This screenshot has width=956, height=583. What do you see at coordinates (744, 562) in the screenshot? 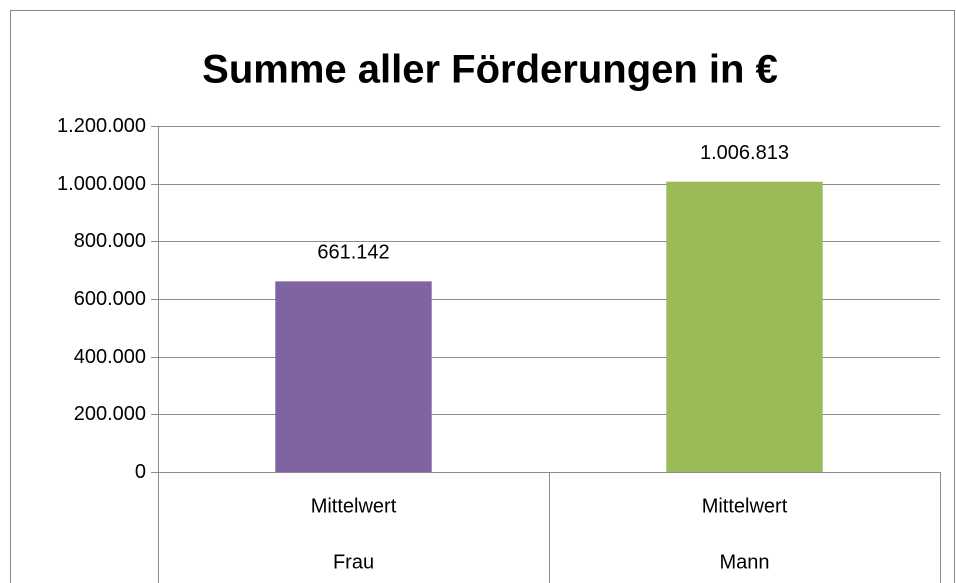
I see `x-tick-label: Mann` at bounding box center [744, 562].